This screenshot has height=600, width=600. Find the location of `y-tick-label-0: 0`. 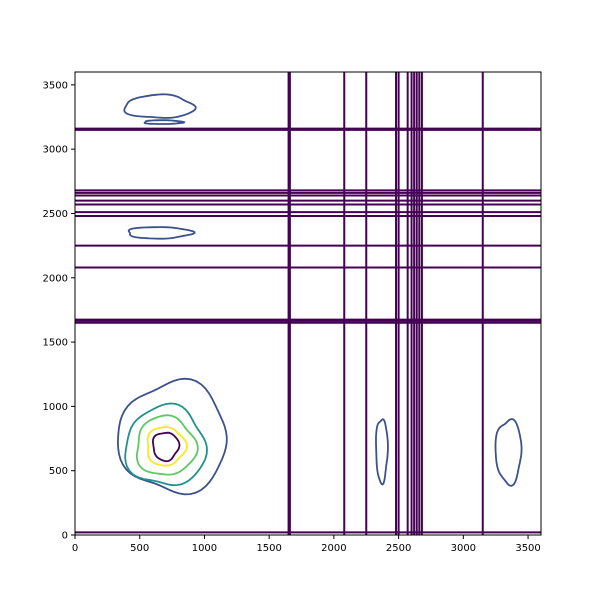

y-tick-label-0: 0 is located at coordinates (65, 536).